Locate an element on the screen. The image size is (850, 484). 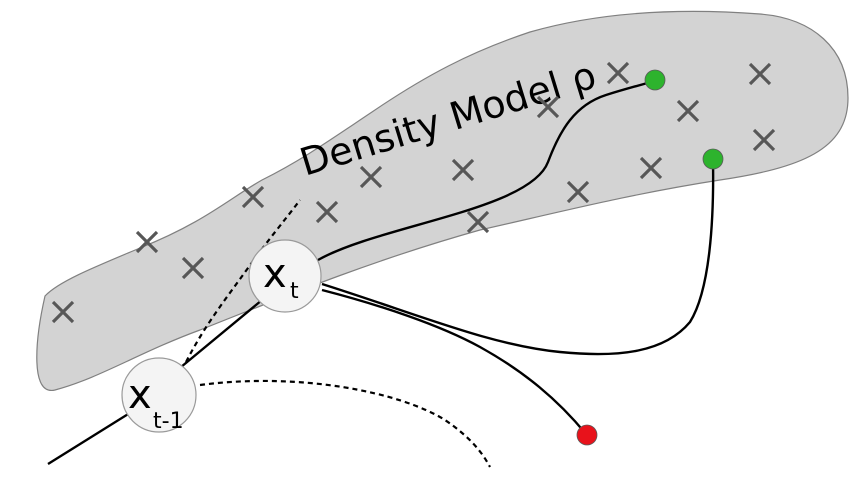
reached-goal-upper is located at coordinates (655, 80).